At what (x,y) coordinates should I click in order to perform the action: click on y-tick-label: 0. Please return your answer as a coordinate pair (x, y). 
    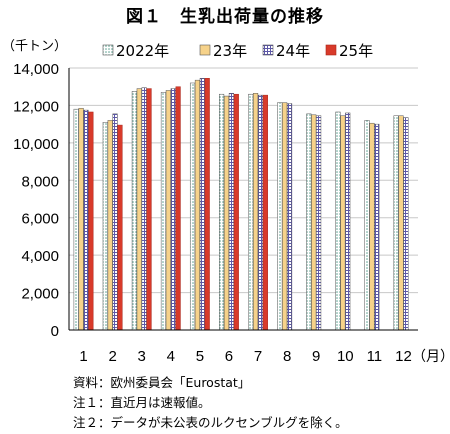
    Looking at the image, I should click on (55, 331).